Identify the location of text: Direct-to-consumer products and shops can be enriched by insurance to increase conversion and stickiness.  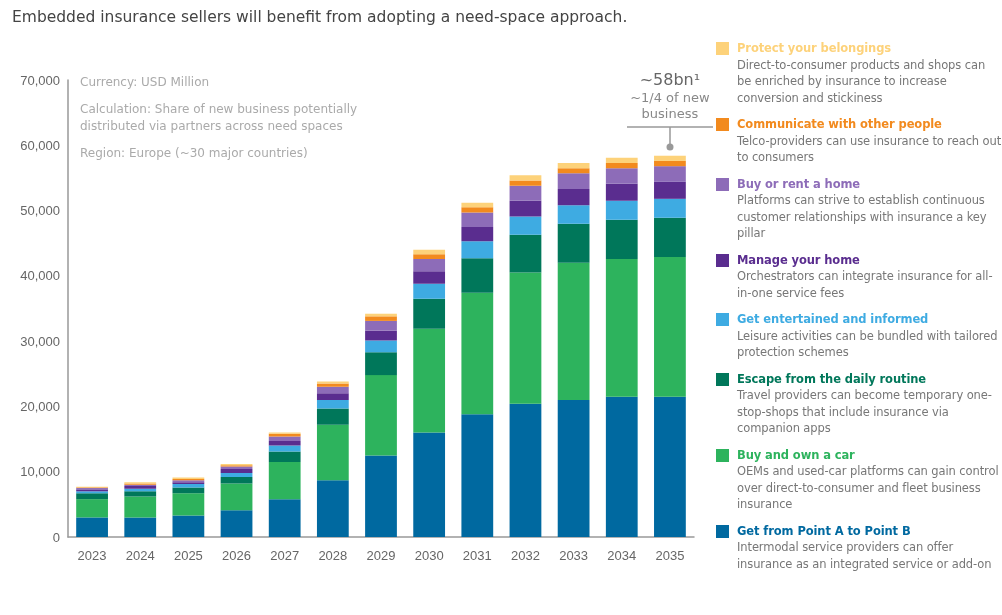
(862, 81).